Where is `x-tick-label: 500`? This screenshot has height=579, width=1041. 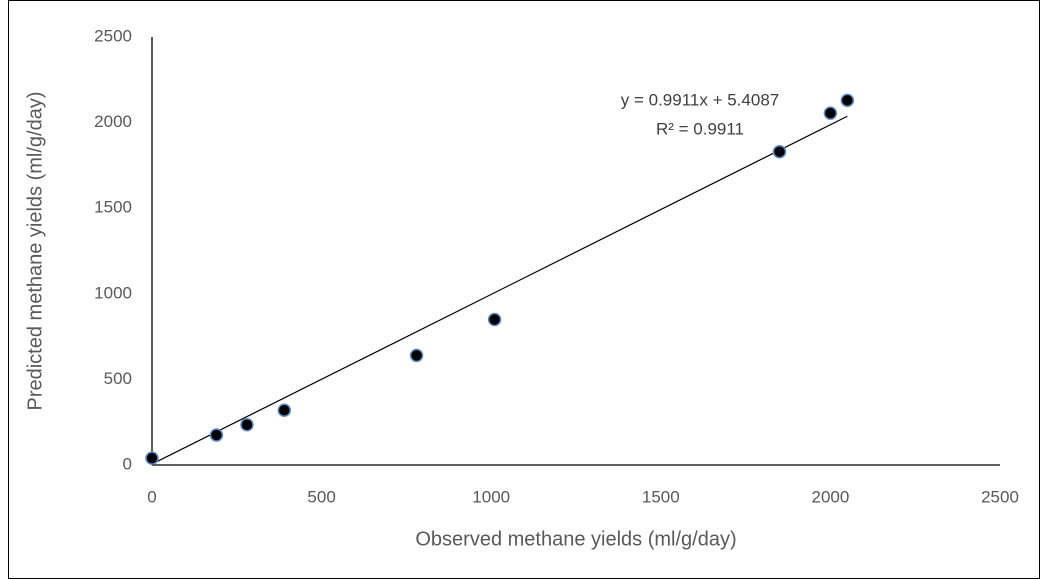
x-tick-label: 500 is located at coordinates (321, 496).